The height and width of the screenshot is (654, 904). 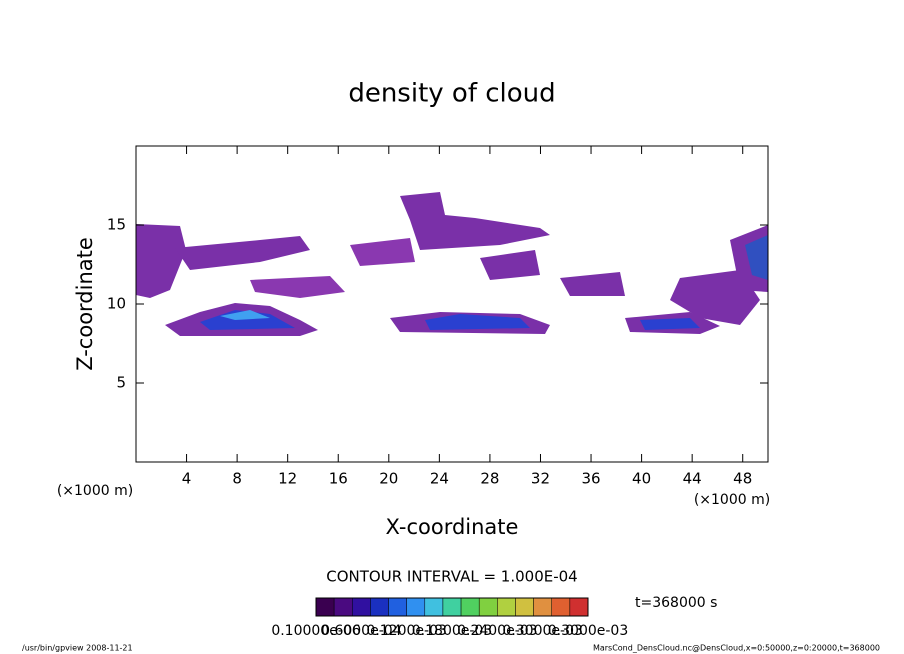 I want to click on y-tick-label: 5, so click(x=121, y=383).